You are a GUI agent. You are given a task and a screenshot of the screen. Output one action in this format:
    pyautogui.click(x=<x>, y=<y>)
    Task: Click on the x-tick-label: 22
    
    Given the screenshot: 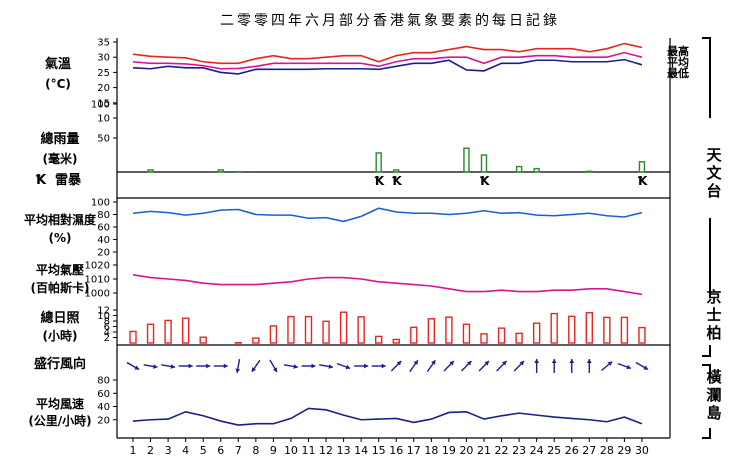 What is the action you would take?
    pyautogui.click(x=502, y=450)
    